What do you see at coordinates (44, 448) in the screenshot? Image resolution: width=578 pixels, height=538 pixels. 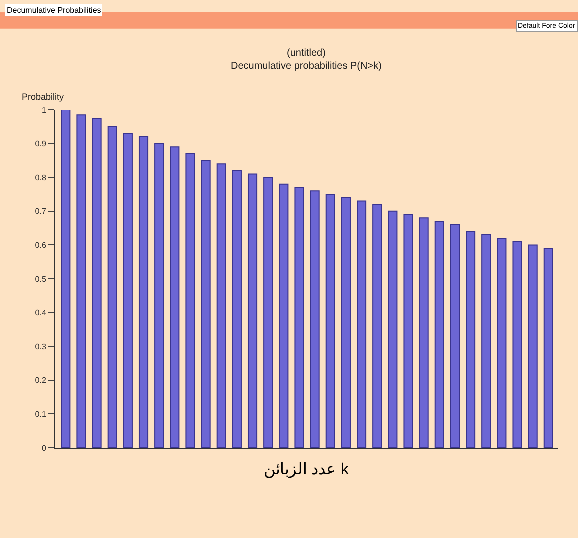 I see `y-tick-label: 0` at bounding box center [44, 448].